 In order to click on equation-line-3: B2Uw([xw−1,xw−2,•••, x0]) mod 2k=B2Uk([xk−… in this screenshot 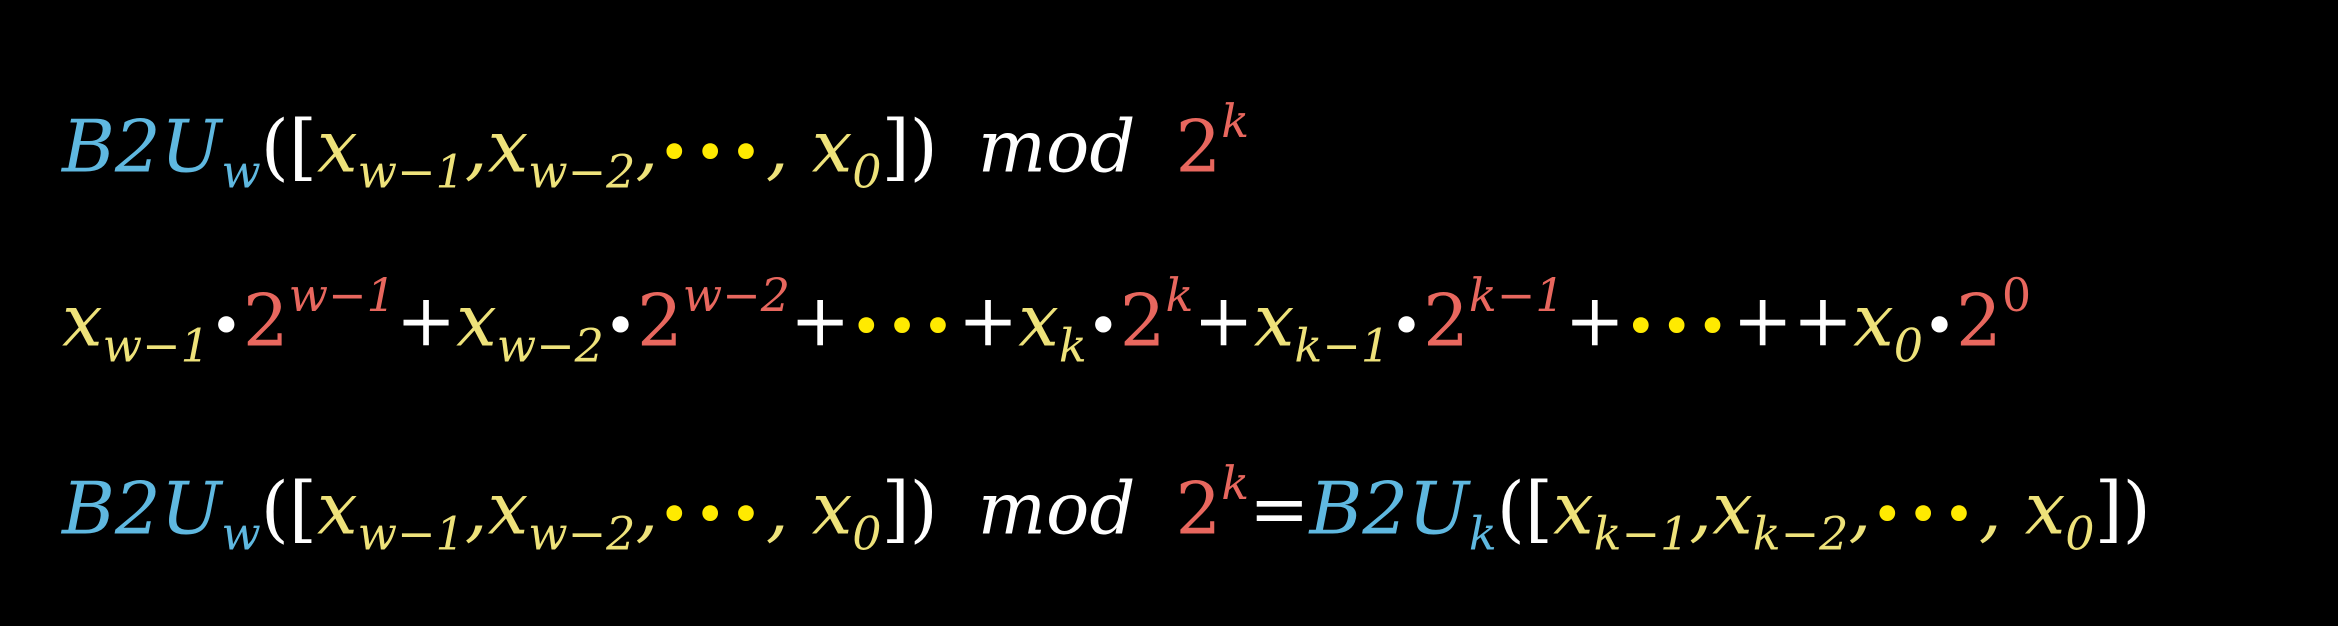, I will do `click(1106, 508)`.